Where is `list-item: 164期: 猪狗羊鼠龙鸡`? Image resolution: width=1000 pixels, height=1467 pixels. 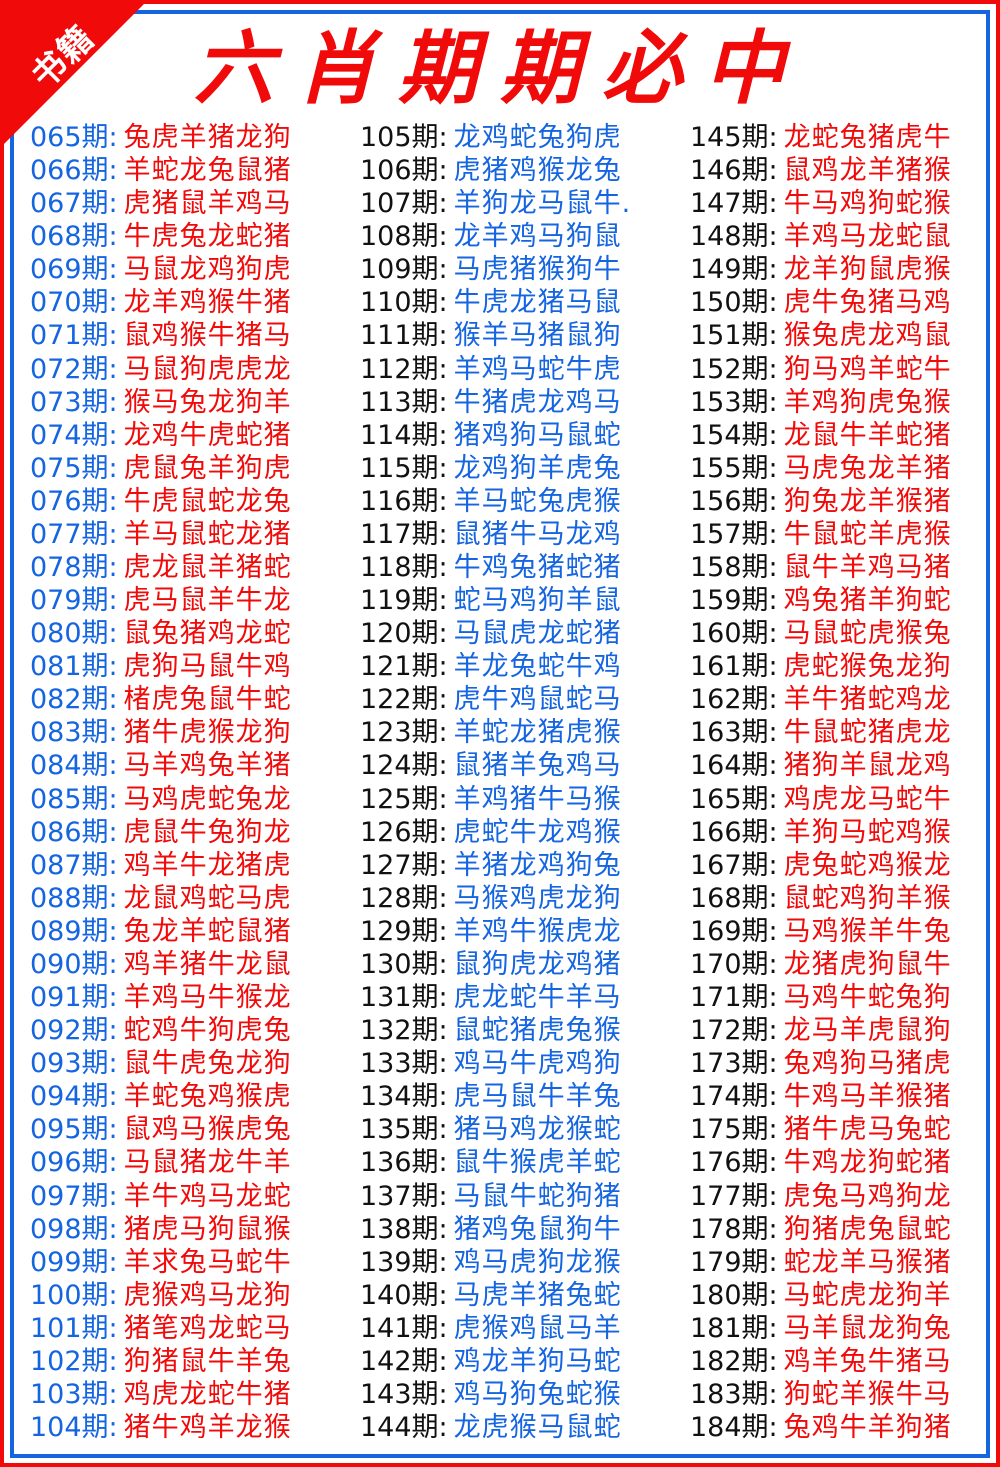
list-item: 164期: 猪狗羊鼠龙鸡 is located at coordinates (821, 765).